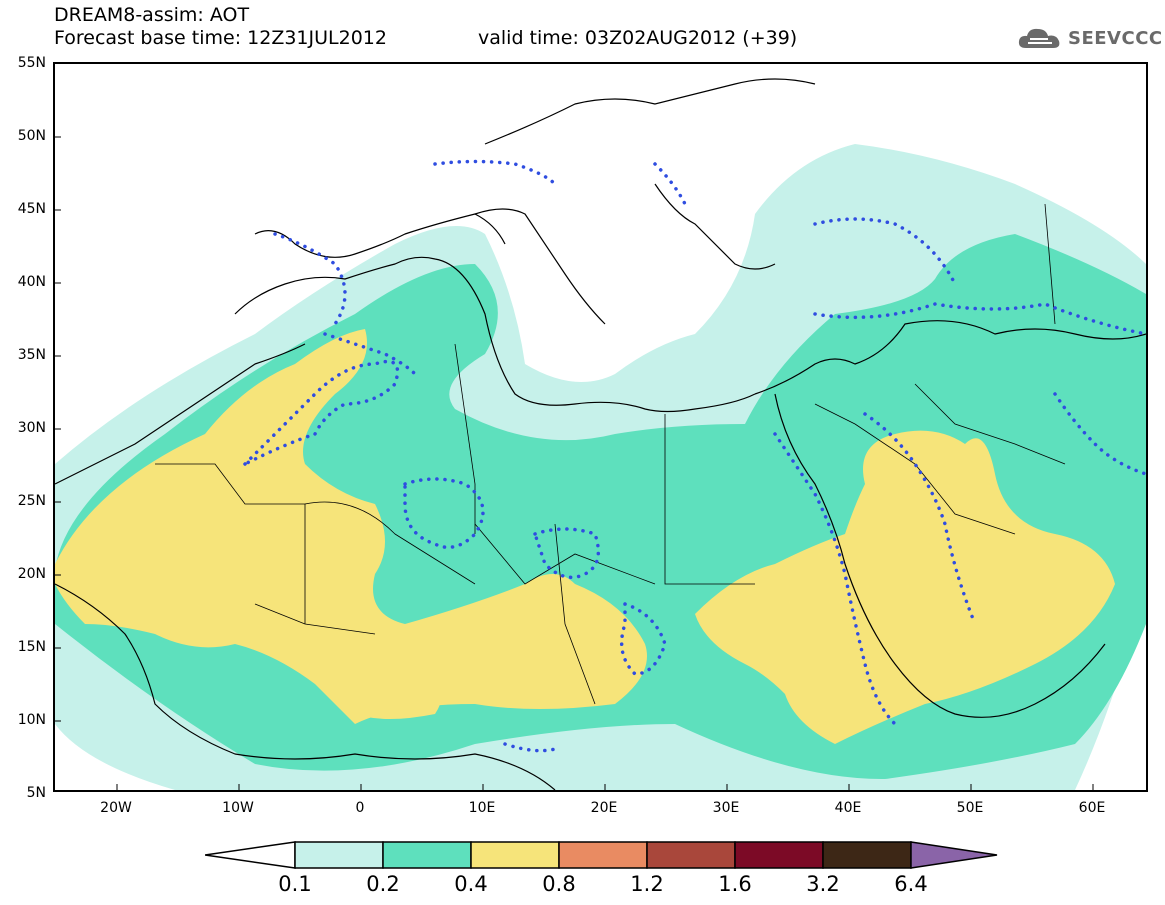 Image resolution: width=1165 pixels, height=905 pixels. What do you see at coordinates (36, 793) in the screenshot?
I see `lat-label: 5N` at bounding box center [36, 793].